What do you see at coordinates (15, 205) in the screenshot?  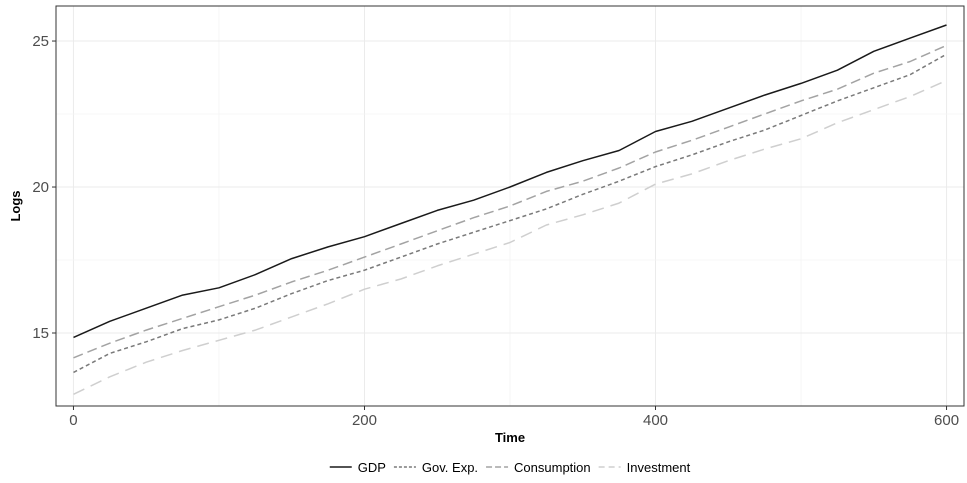 I see `y-axis-title: Logs` at bounding box center [15, 205].